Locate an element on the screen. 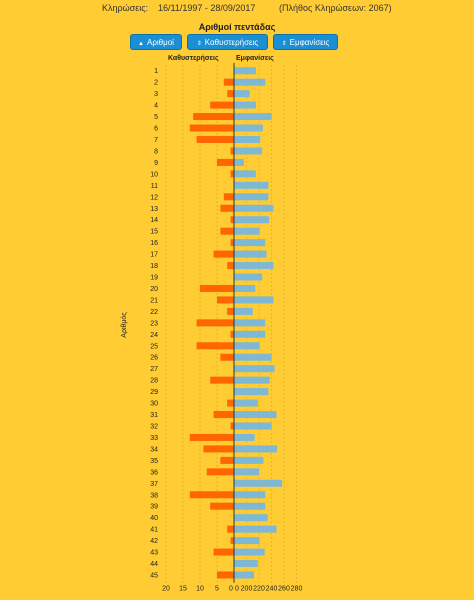  triangle-up-icon: ▲ is located at coordinates (141, 44).